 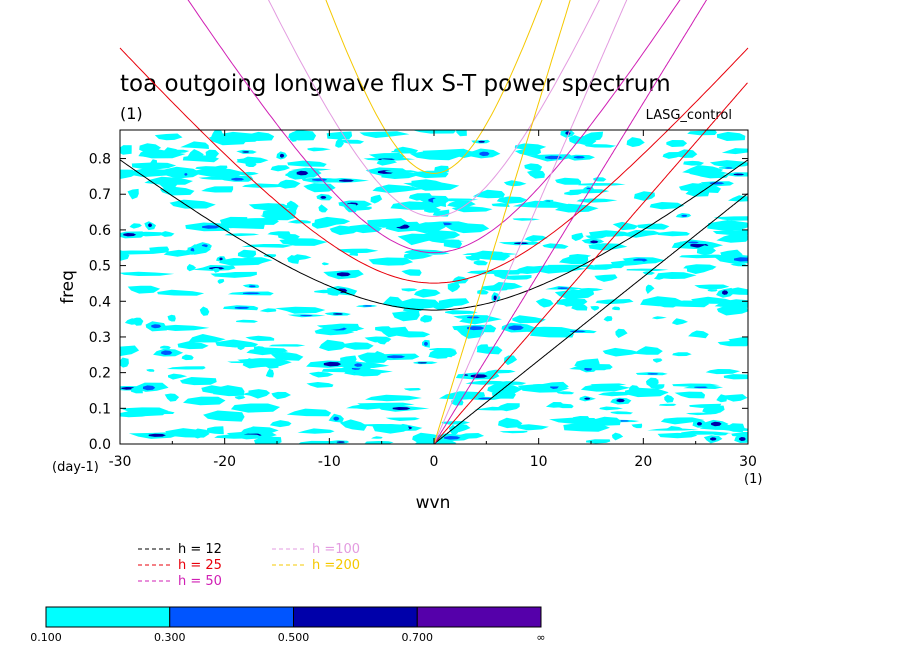 What do you see at coordinates (100, 374) in the screenshot?
I see `y-tick-label: 0.2` at bounding box center [100, 374].